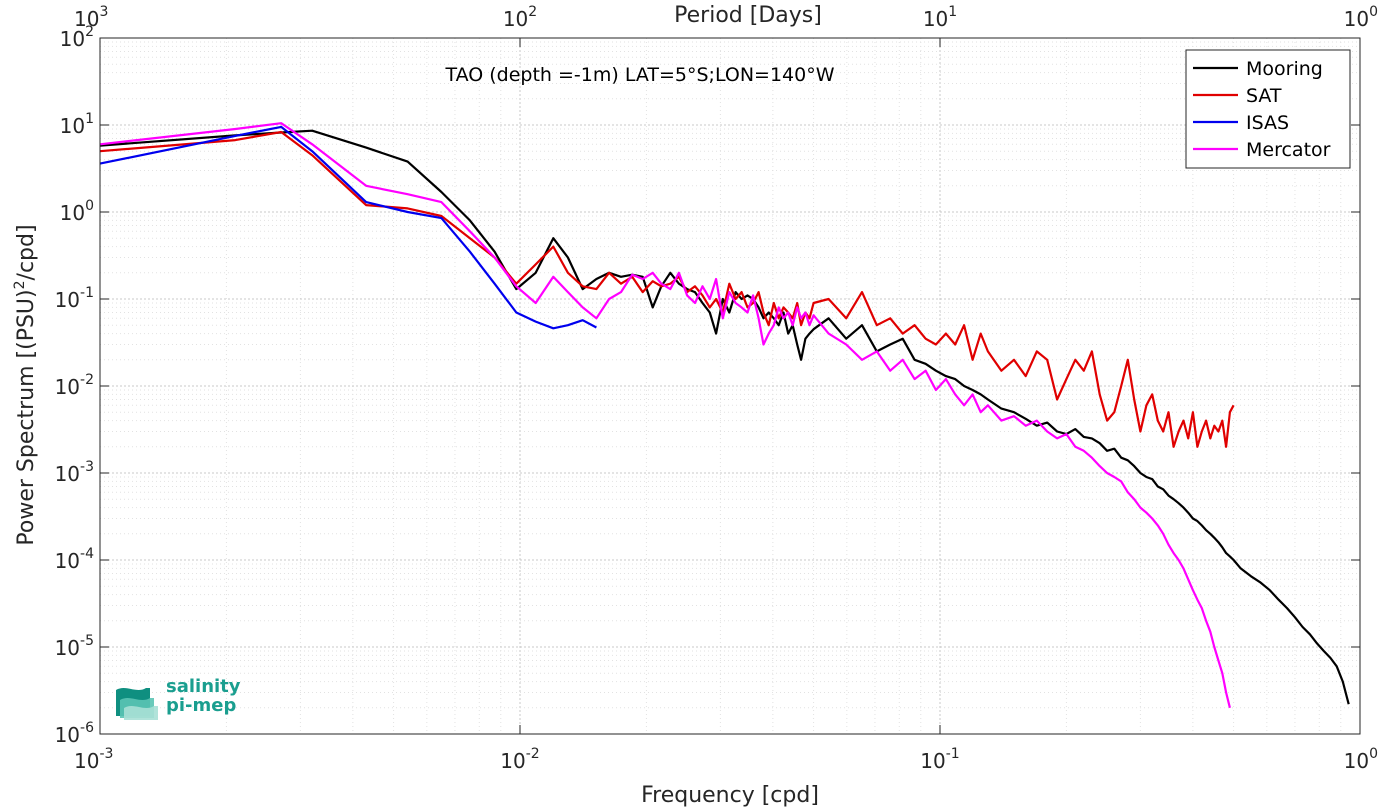 The image size is (1383, 809). Describe the element at coordinates (1373, 754) in the screenshot. I see `x-tick-label-exp: 0` at that location.